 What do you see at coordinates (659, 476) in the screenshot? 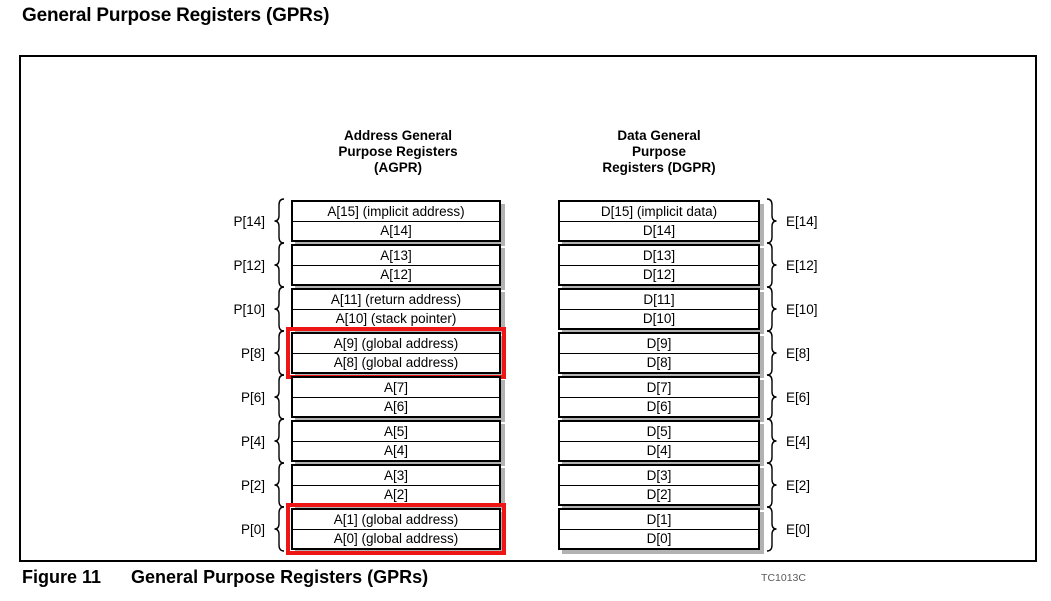
I see `register-cell: D[3]` at bounding box center [659, 476].